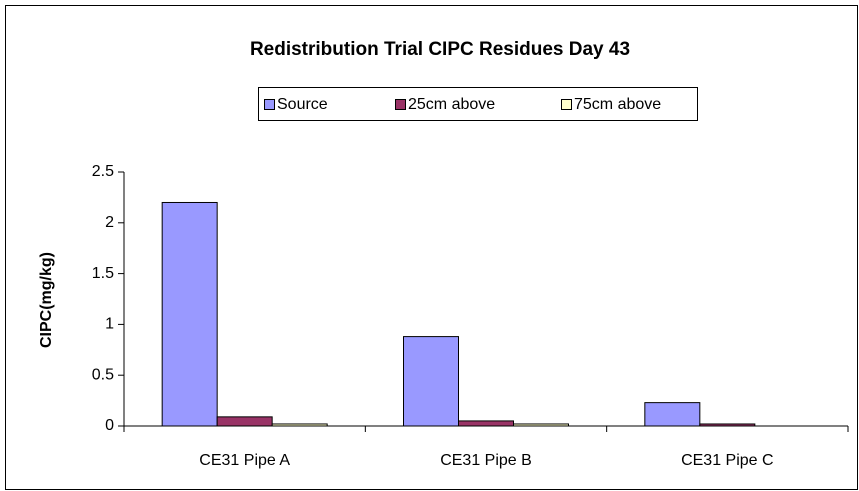 The image size is (859, 491). I want to click on legend-label: 25cm above, so click(451, 104).